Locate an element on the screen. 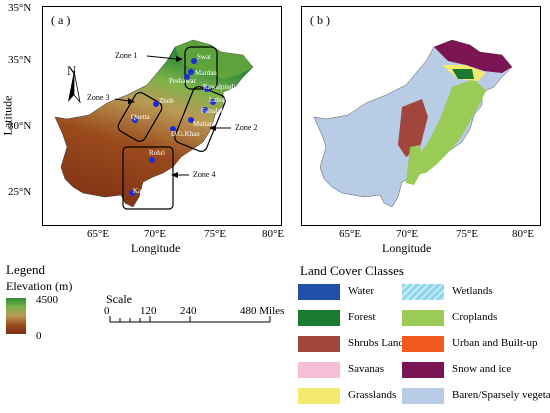 Image resolution: width=550 pixels, height=413 pixels. land-cover-label: Baren/Sparsely vegetated is located at coordinates (501, 395).